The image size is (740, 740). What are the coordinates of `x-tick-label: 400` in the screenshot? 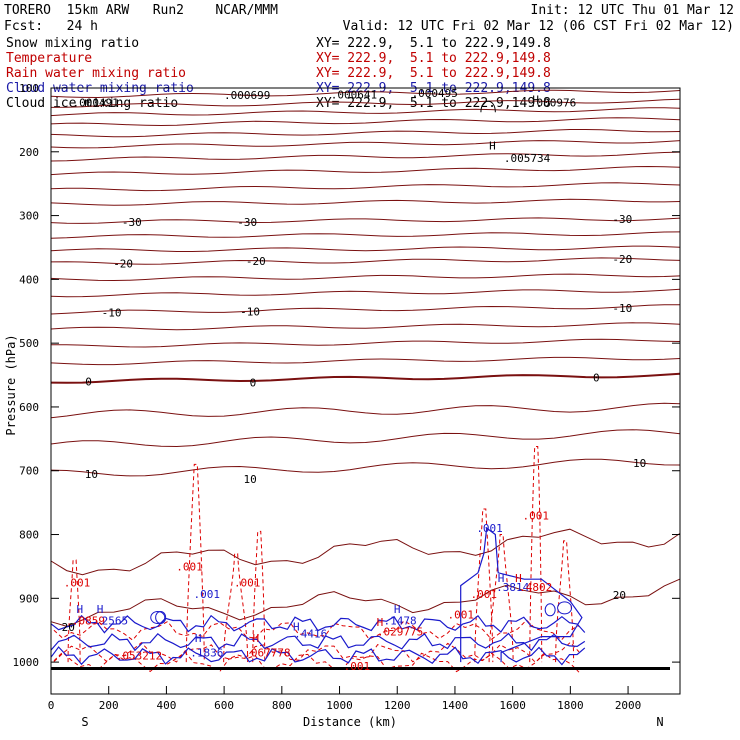 It's located at (166, 705).